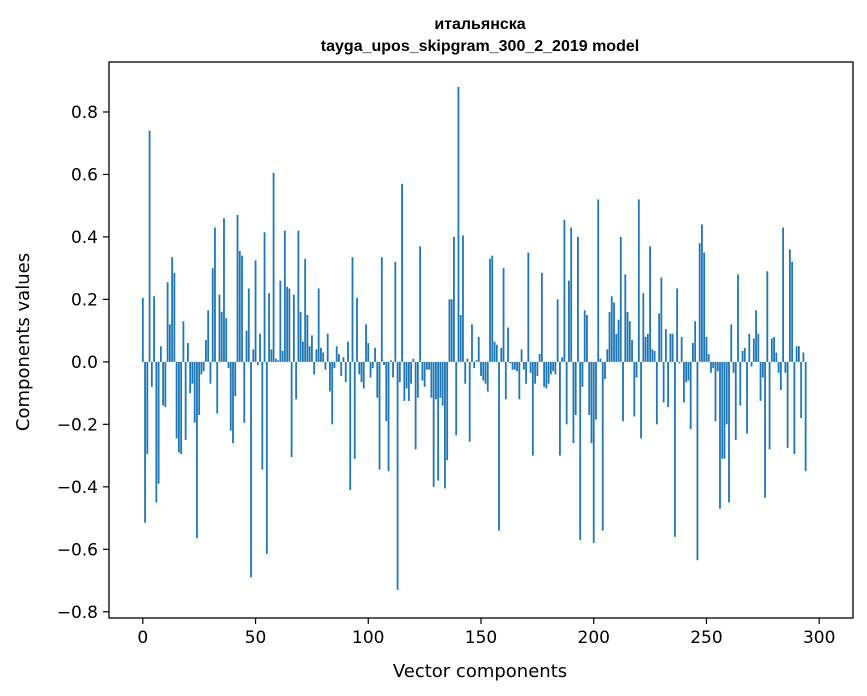 This screenshot has width=867, height=696. I want to click on x-tick-label: 100, so click(368, 638).